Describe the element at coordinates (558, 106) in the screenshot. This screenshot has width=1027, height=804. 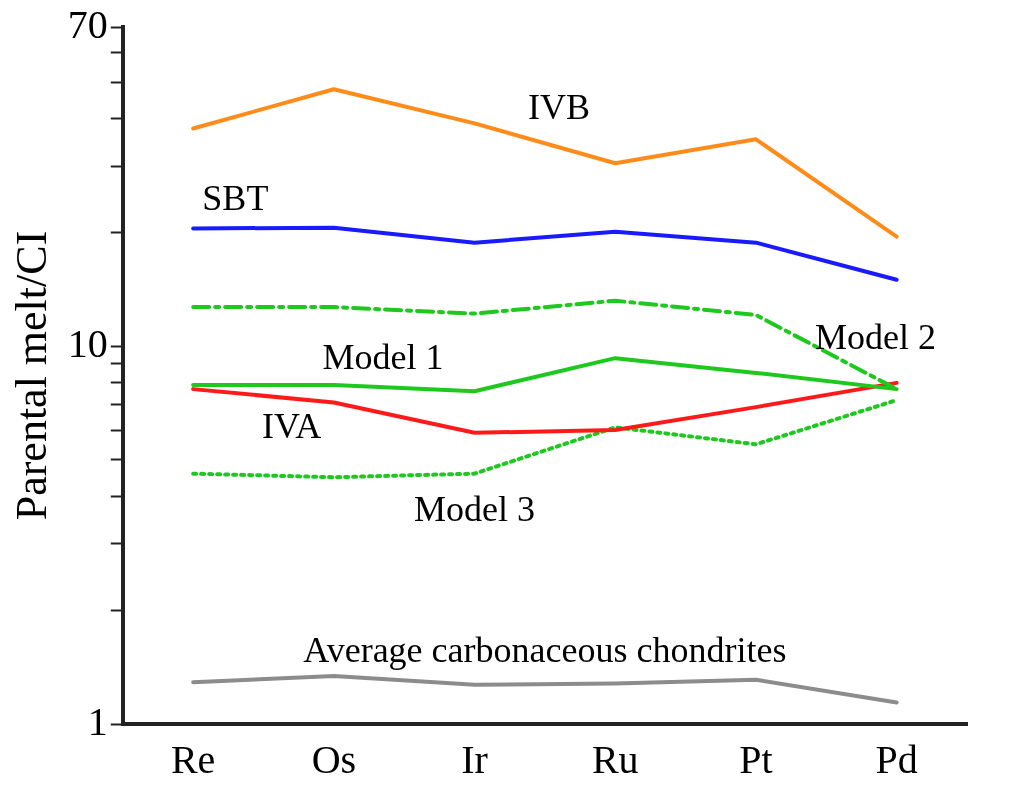
I see `series-label: IVB` at that location.